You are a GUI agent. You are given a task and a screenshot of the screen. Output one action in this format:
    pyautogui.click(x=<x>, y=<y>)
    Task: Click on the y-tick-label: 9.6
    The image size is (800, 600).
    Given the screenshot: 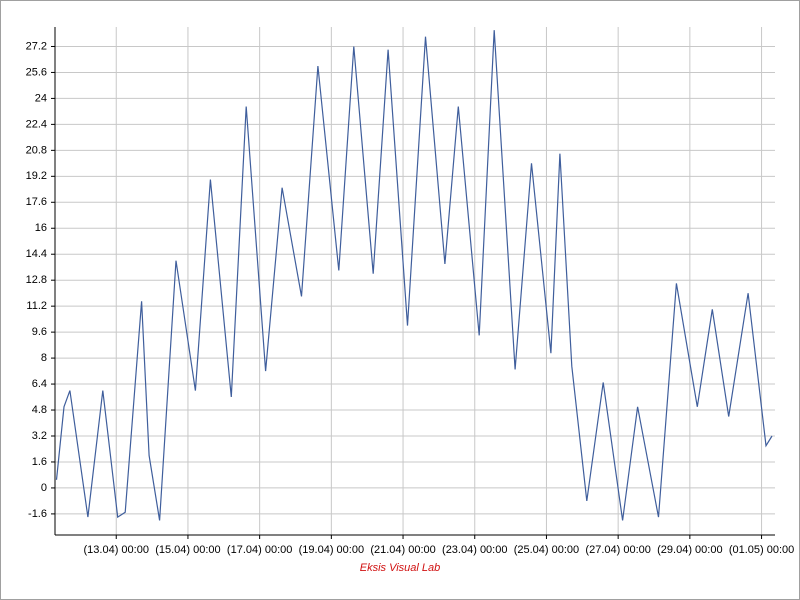 What is the action you would take?
    pyautogui.click(x=39, y=332)
    